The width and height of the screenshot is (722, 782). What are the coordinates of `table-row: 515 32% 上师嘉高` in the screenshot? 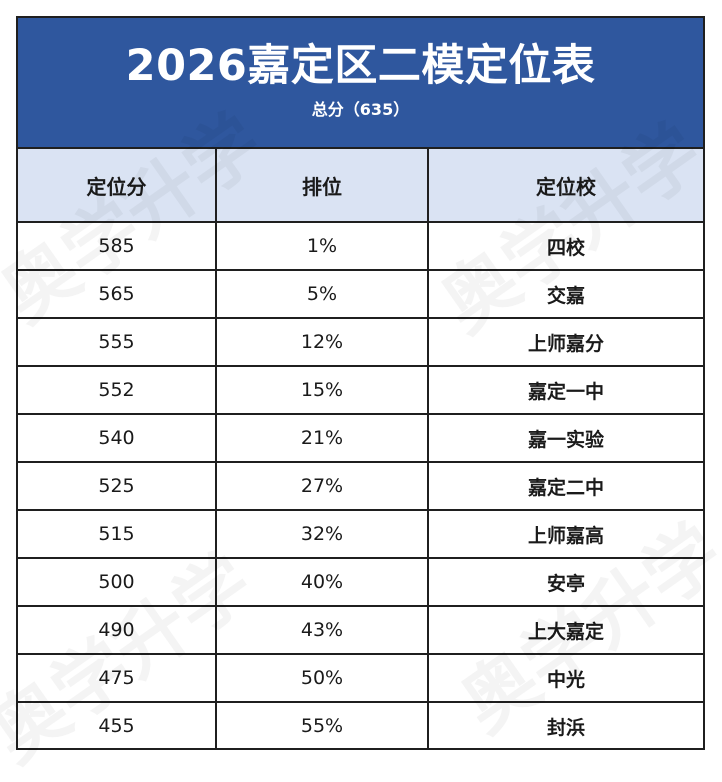 It's located at (360, 534).